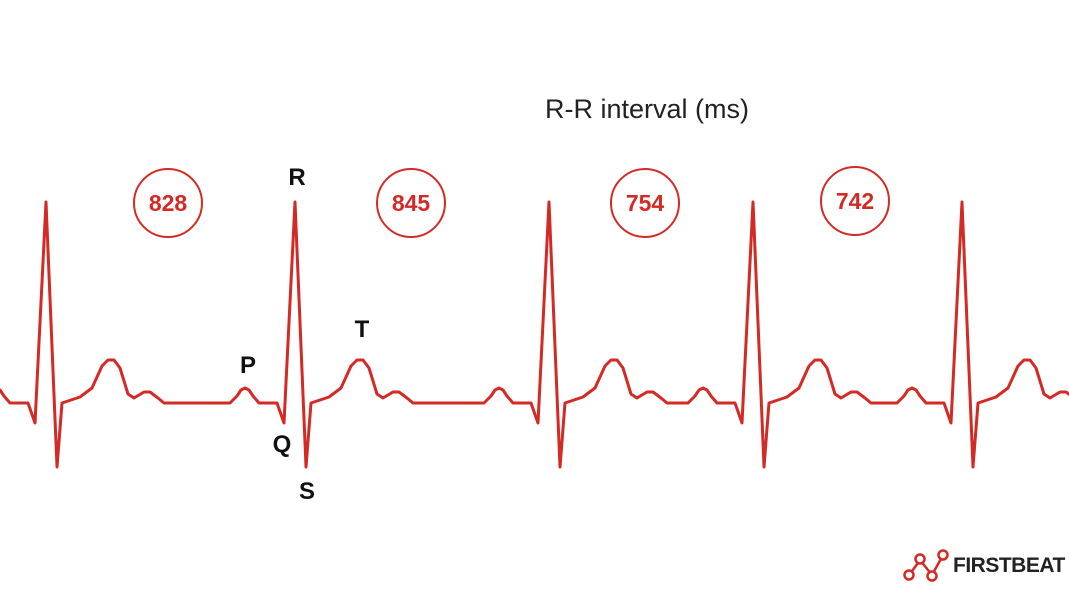 The image size is (1069, 600). What do you see at coordinates (855, 201) in the screenshot?
I see `rr-interval-4: 742` at bounding box center [855, 201].